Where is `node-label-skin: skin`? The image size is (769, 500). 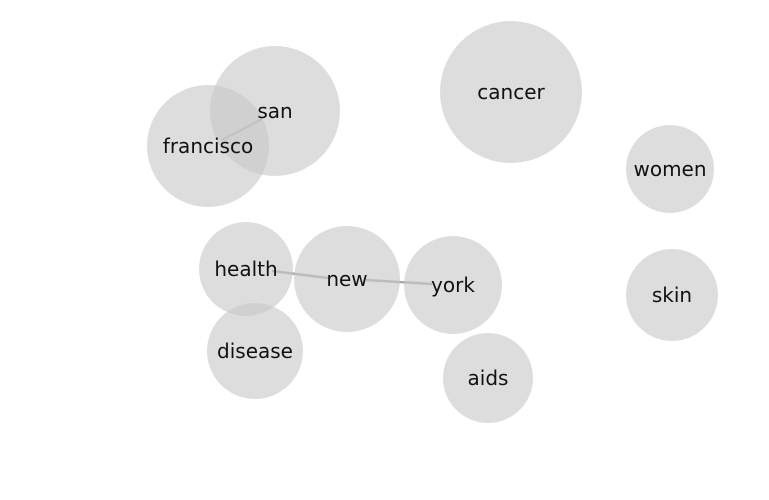 node-label-skin: skin is located at coordinates (672, 295).